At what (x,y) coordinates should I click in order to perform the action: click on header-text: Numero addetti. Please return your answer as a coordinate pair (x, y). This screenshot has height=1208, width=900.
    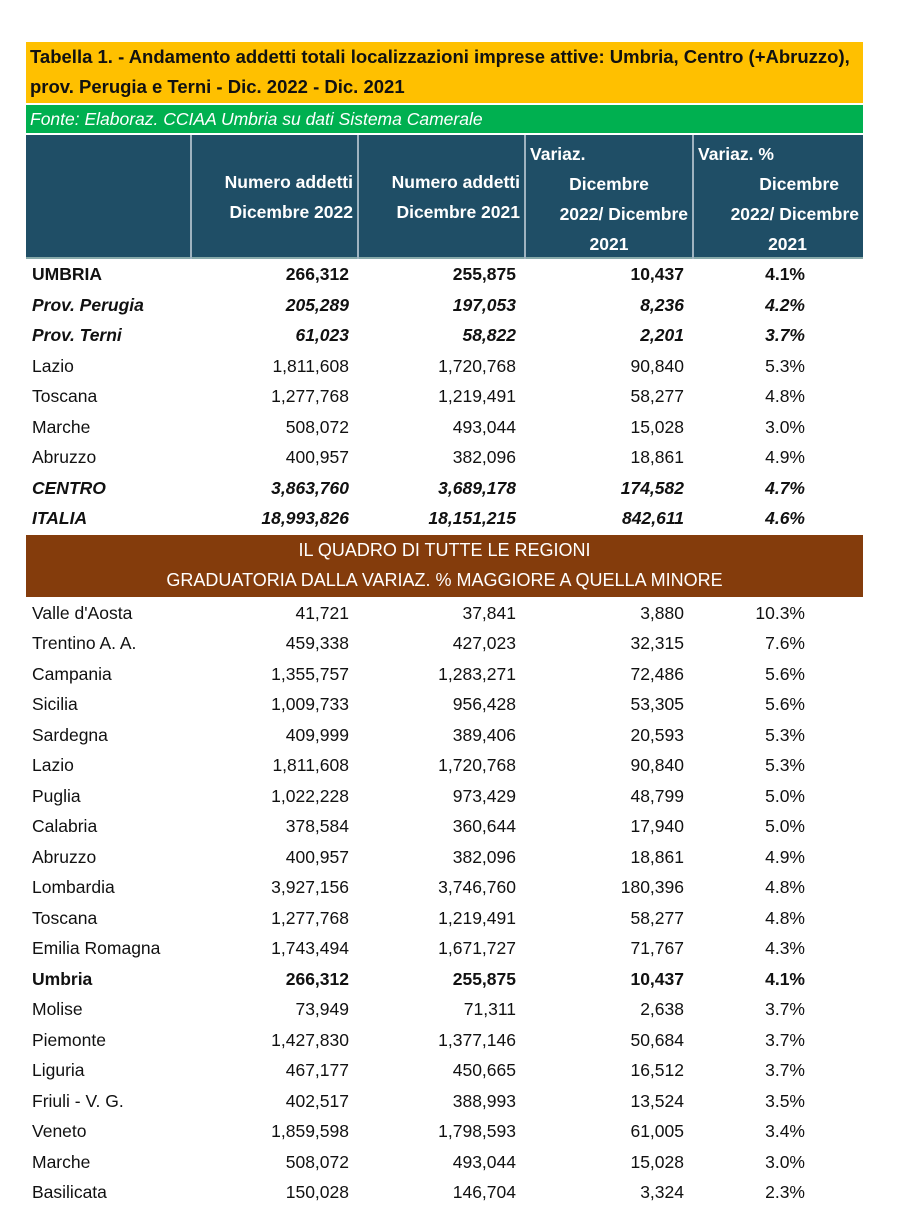
    Looking at the image, I should click on (288, 182).